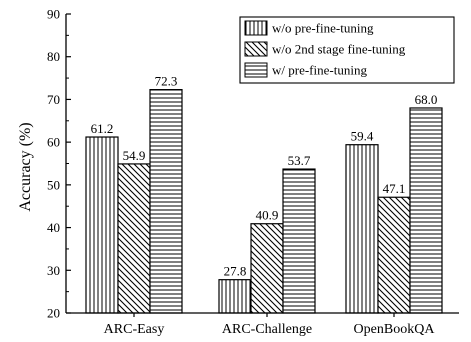 This screenshot has height=342, width=471. I want to click on bar-2-arc-challenge, so click(267, 268).